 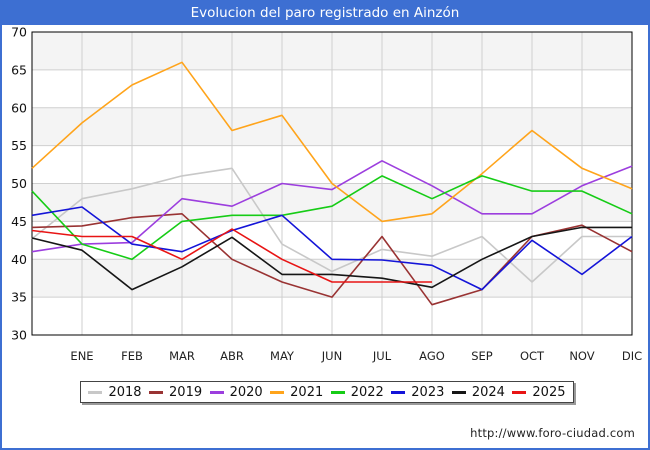 What do you see at coordinates (277, 392) in the screenshot?
I see `legend-swatch-2021` at bounding box center [277, 392].